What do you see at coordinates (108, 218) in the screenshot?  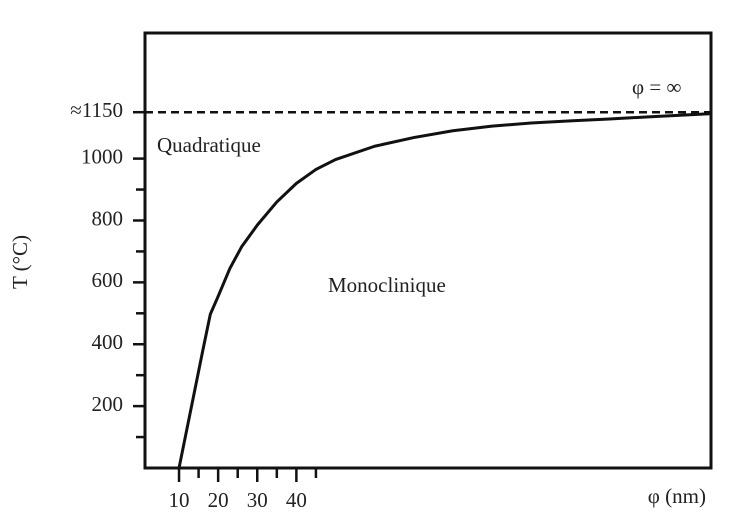 I see `y-tick-label: 800` at bounding box center [108, 218].